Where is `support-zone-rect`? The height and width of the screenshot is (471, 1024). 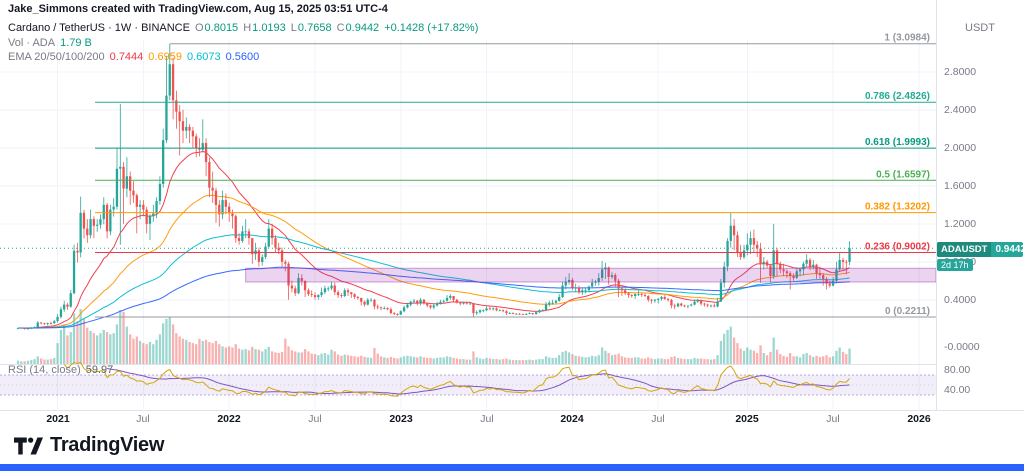 support-zone-rect is located at coordinates (590, 275).